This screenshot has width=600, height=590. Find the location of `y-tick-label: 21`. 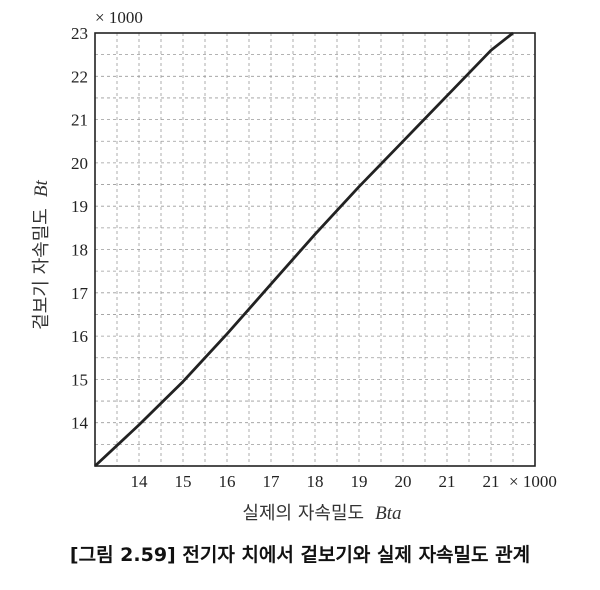

y-tick-label: 21 is located at coordinates (79, 120).